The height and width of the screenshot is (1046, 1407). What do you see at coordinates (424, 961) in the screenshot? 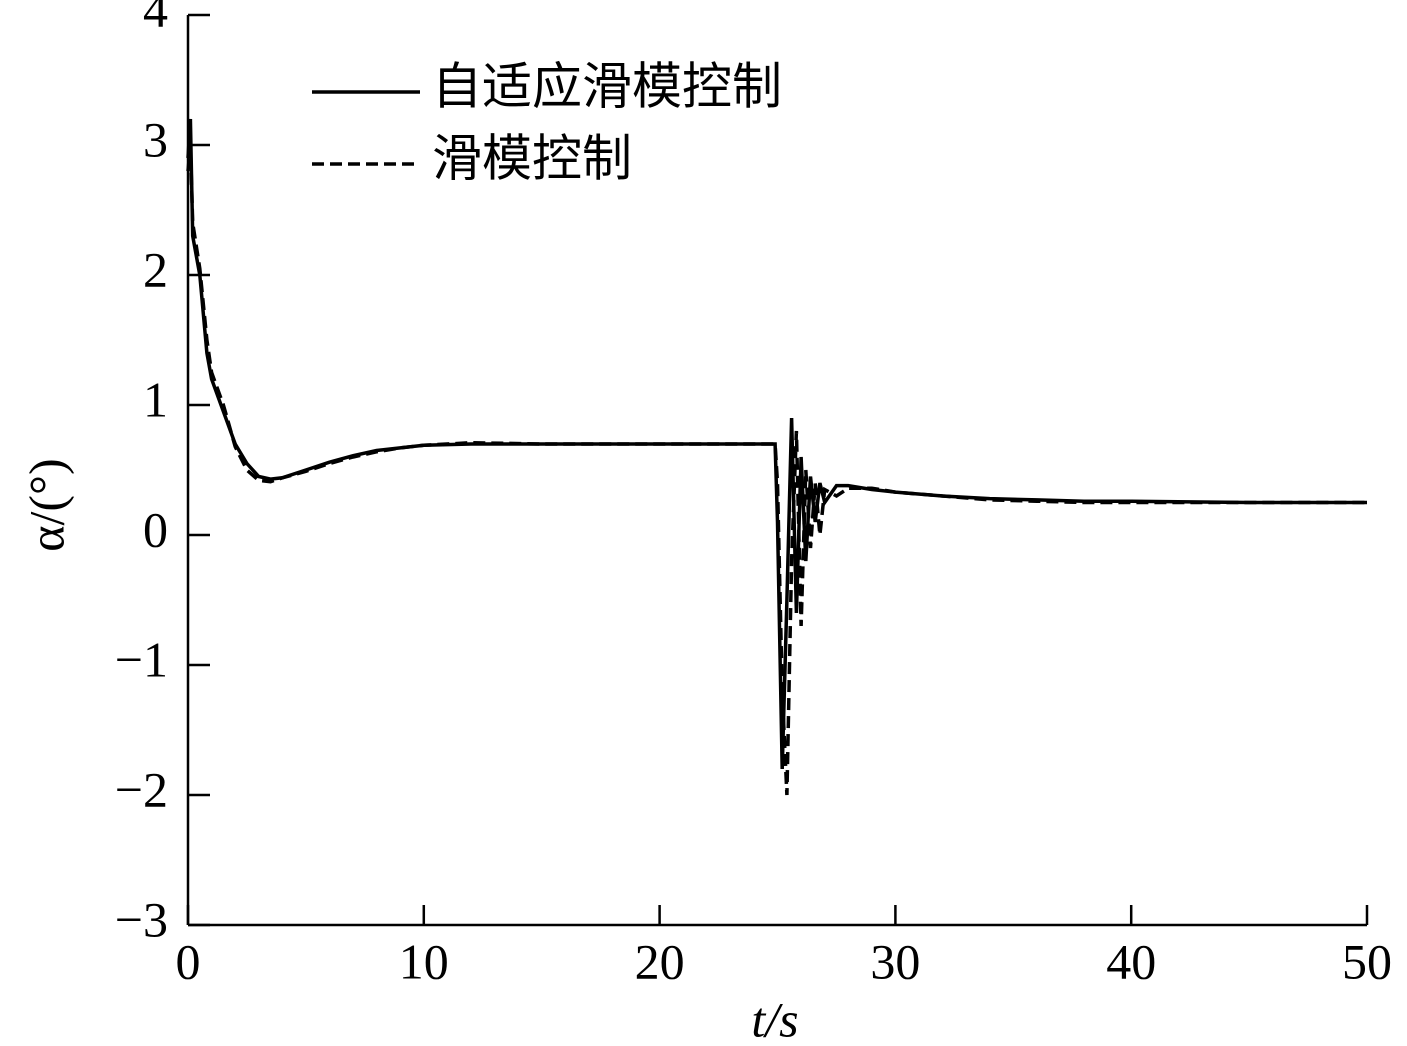
I see `x-tick-label: 10` at bounding box center [424, 961].